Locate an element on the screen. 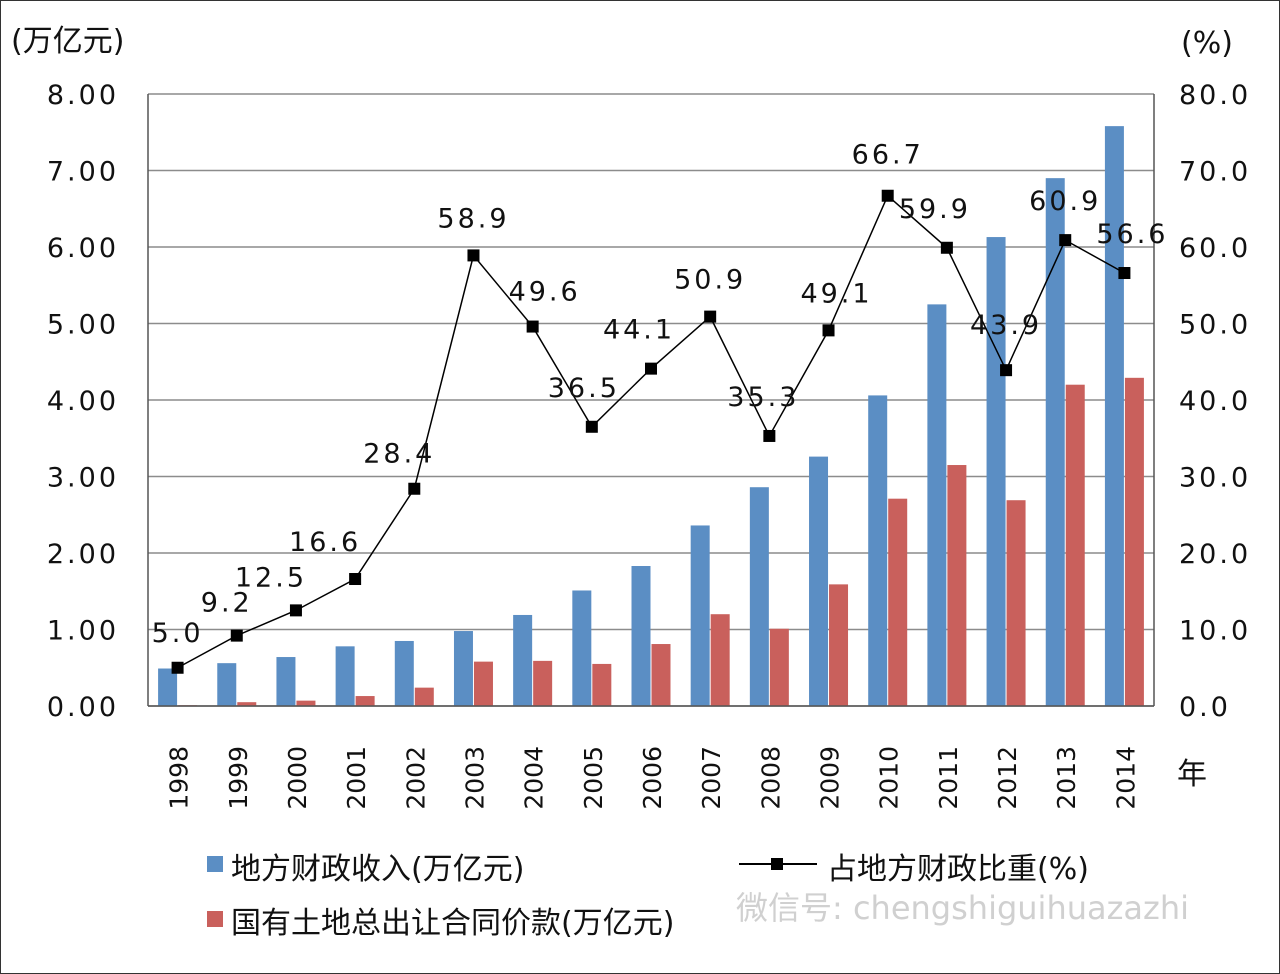 Image resolution: width=1280 pixels, height=974 pixels. ratio-data-label: 16.6 is located at coordinates (325, 542).